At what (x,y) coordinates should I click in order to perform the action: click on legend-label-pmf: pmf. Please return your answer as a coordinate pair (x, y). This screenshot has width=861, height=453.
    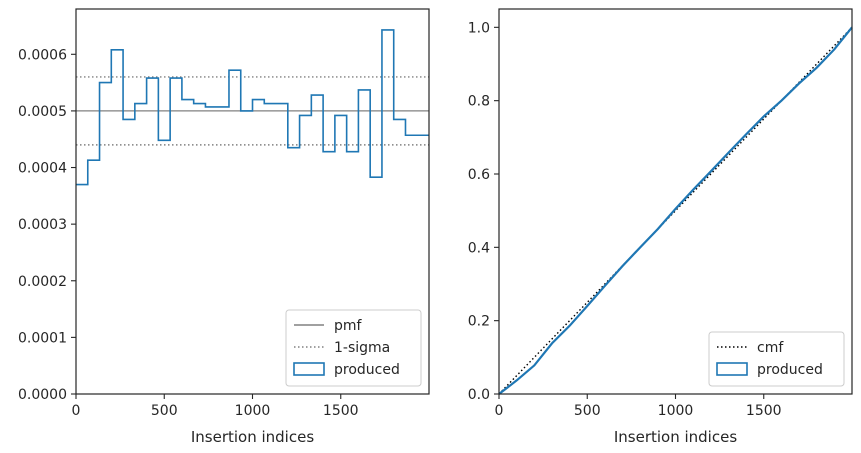
    Looking at the image, I should click on (348, 326).